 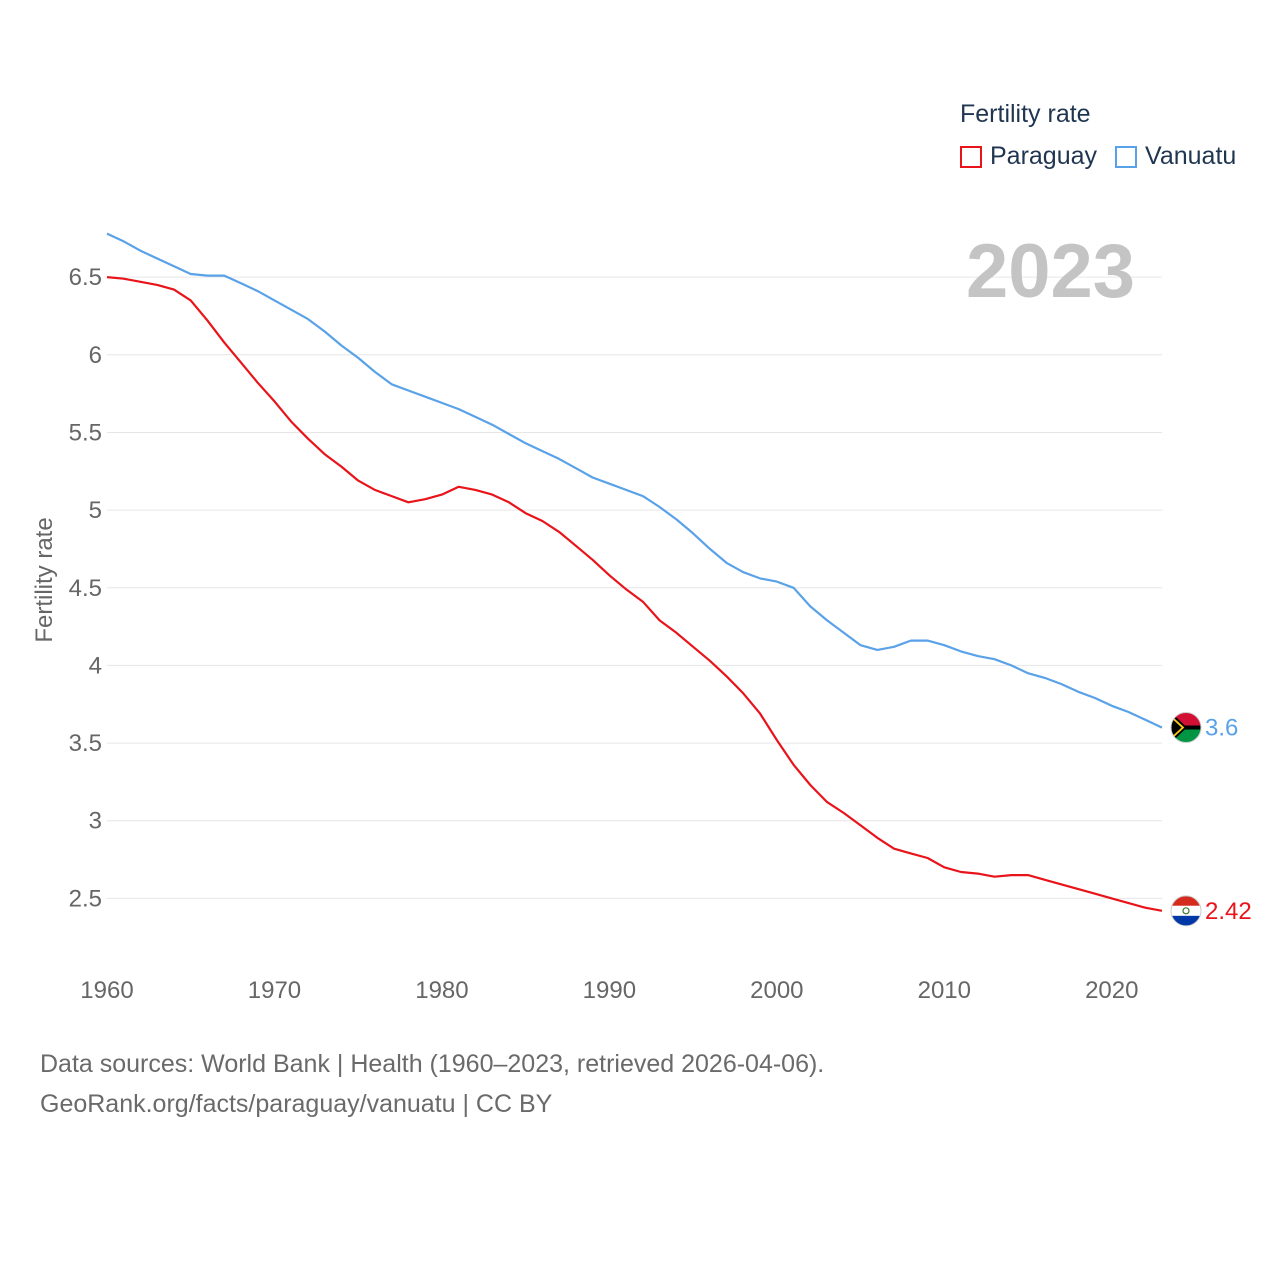 What do you see at coordinates (85, 588) in the screenshot?
I see `y-tick-label: 4.5` at bounding box center [85, 588].